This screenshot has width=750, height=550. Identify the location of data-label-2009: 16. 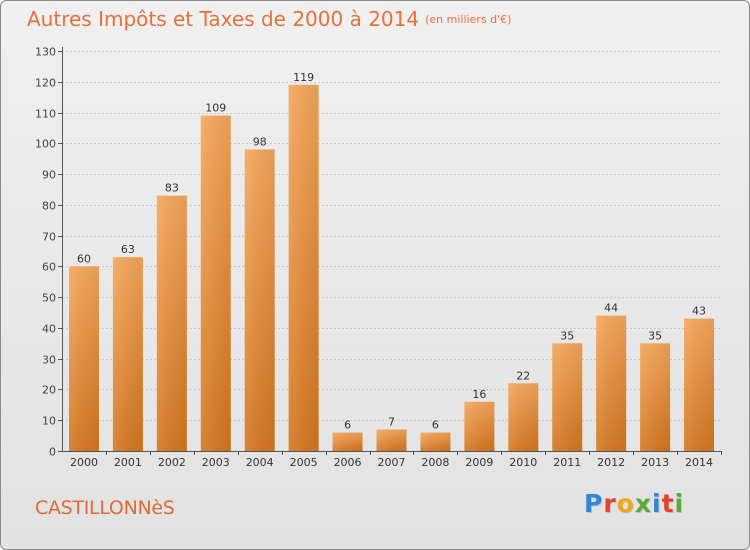
(479, 394).